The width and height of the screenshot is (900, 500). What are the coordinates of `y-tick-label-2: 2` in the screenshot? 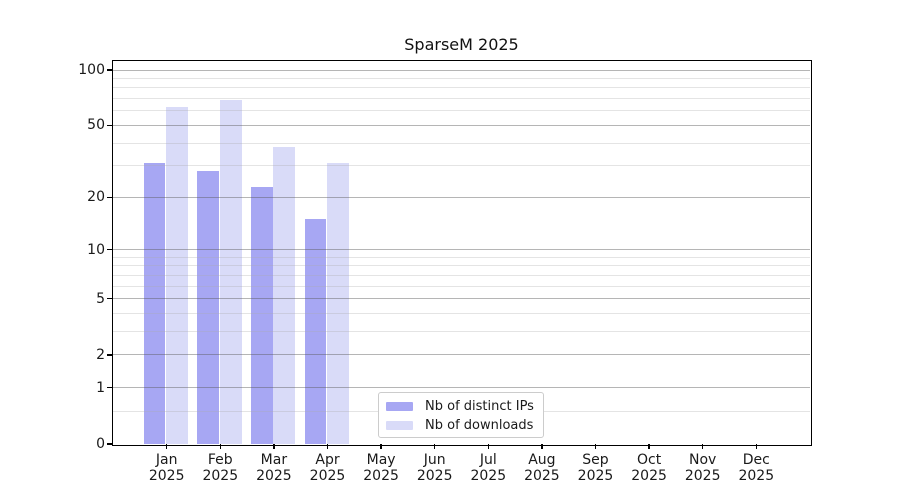 It's located at (100, 354).